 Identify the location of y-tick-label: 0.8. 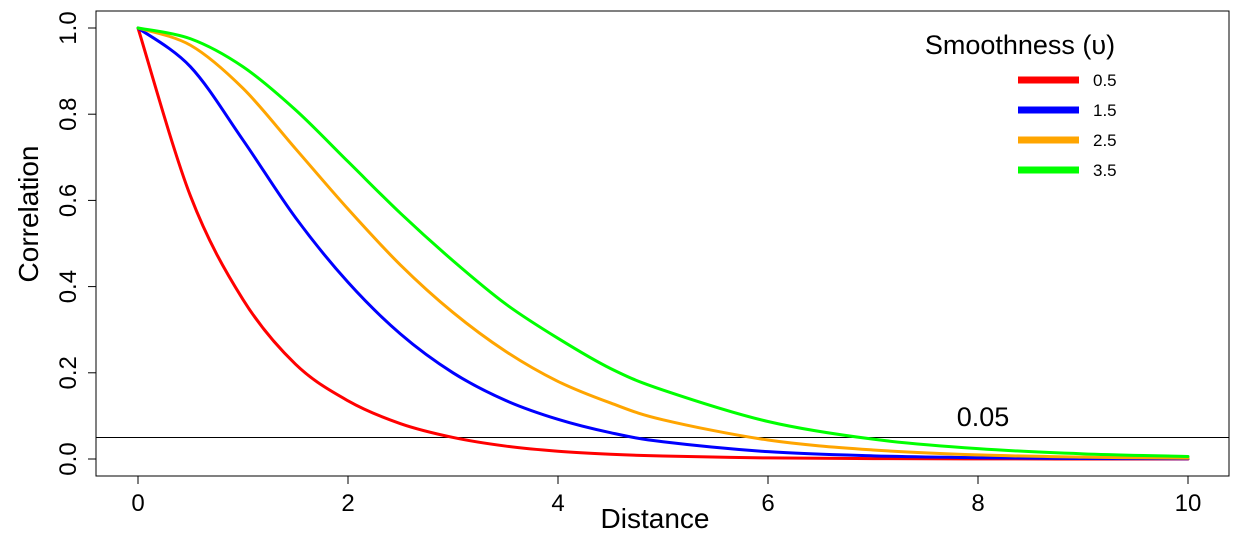
(68, 114).